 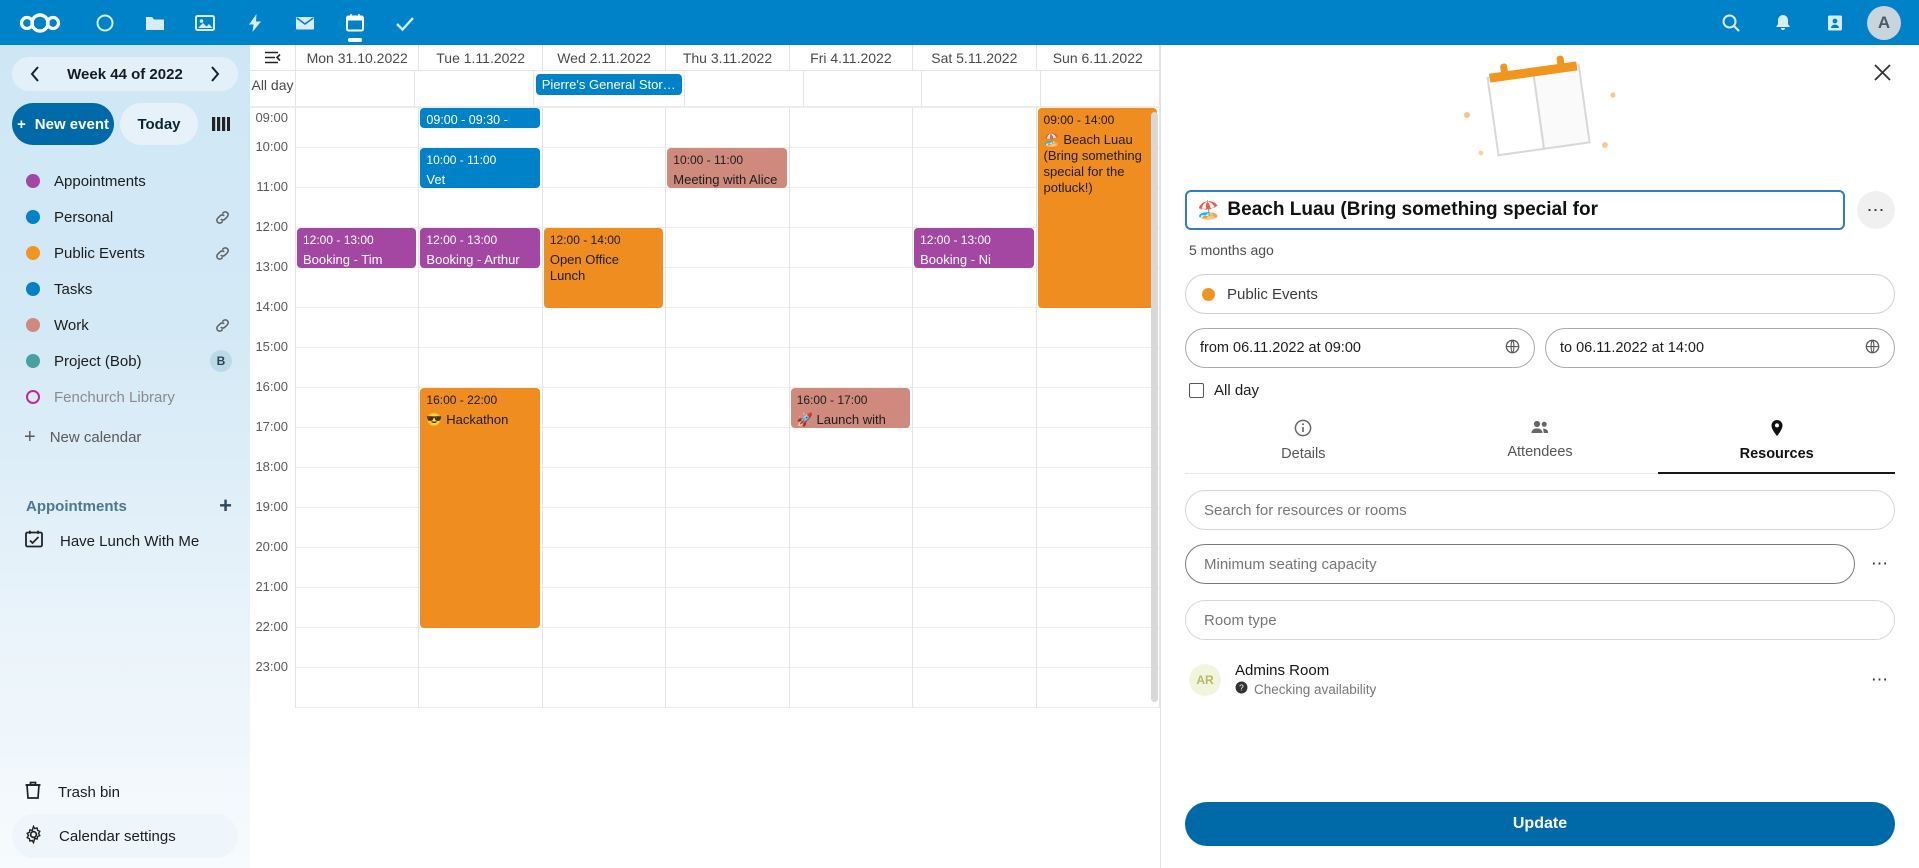 I want to click on week-datepicker: Week 44 of 2022, so click(x=125, y=74).